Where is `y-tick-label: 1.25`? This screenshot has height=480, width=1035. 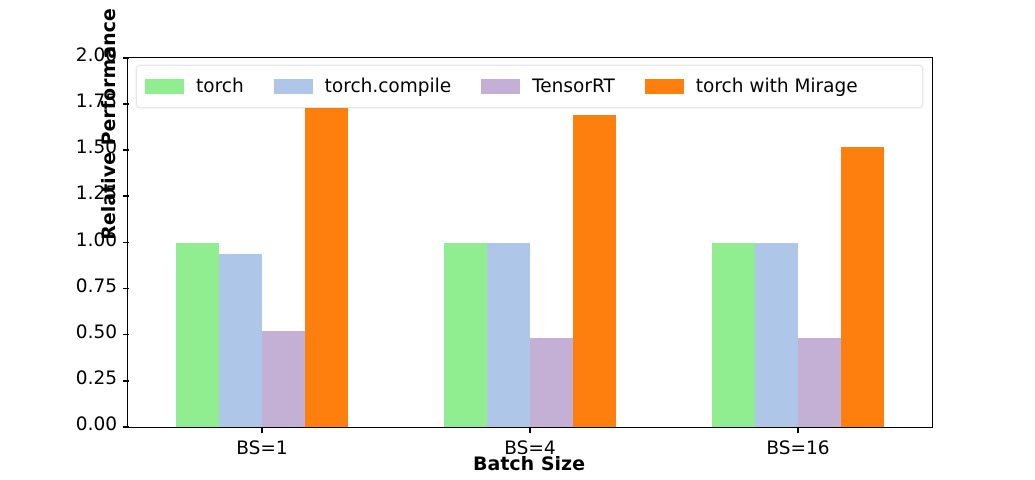 y-tick-label: 1.25 is located at coordinates (96, 194).